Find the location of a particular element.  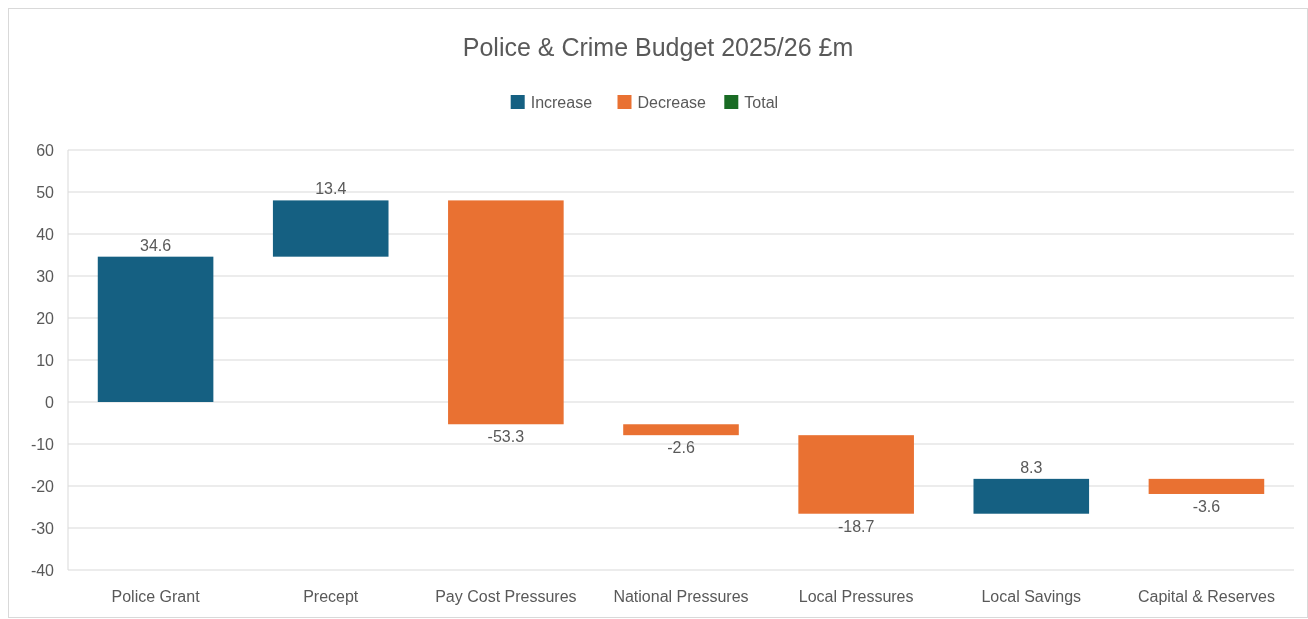

y-tick-label: -10 is located at coordinates (42, 444).